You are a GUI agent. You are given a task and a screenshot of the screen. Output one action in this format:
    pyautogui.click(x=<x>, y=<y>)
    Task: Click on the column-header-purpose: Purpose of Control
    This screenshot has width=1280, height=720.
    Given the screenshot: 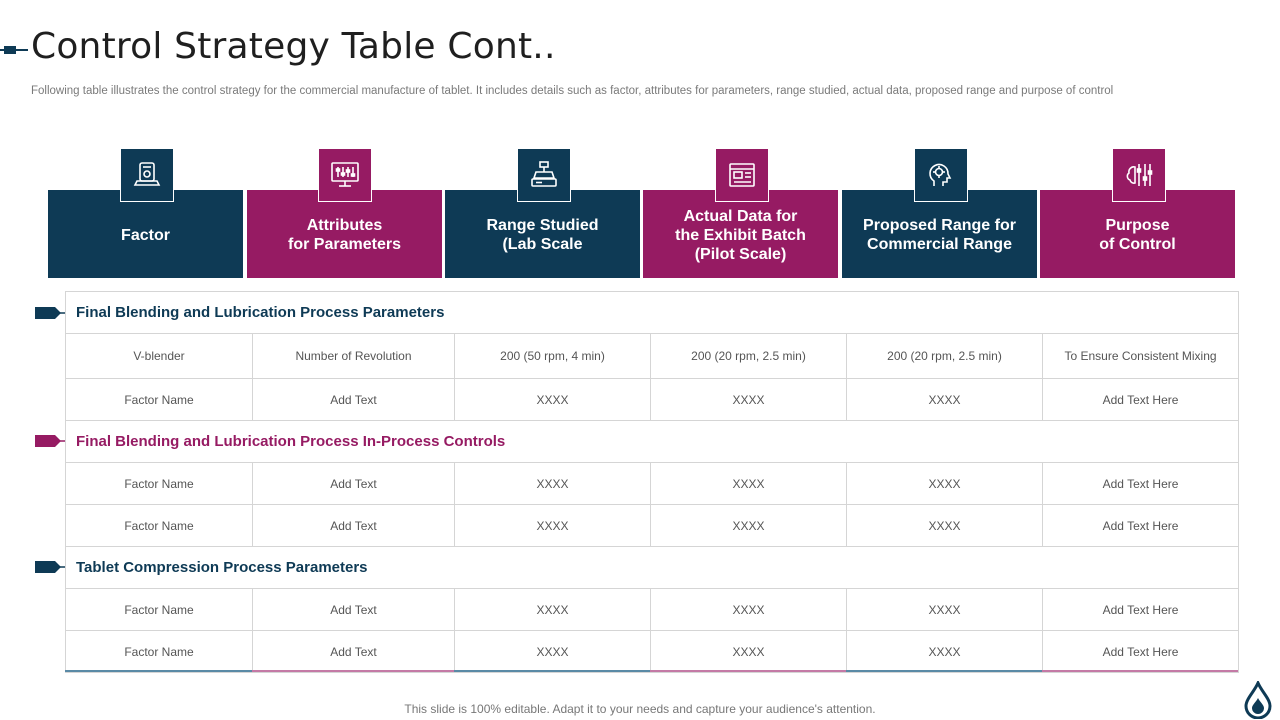 What is the action you would take?
    pyautogui.click(x=1137, y=234)
    